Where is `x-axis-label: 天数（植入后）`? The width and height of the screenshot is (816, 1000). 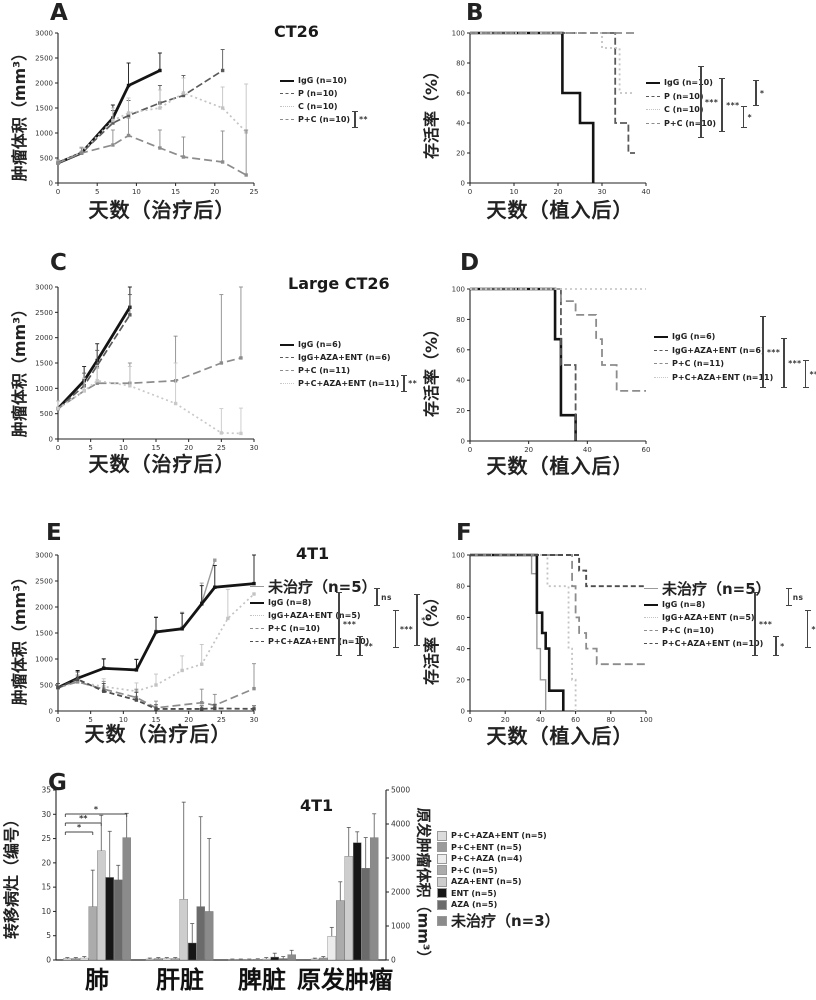
x-axis-label: 天数（植入后） is located at coordinates (560, 466).